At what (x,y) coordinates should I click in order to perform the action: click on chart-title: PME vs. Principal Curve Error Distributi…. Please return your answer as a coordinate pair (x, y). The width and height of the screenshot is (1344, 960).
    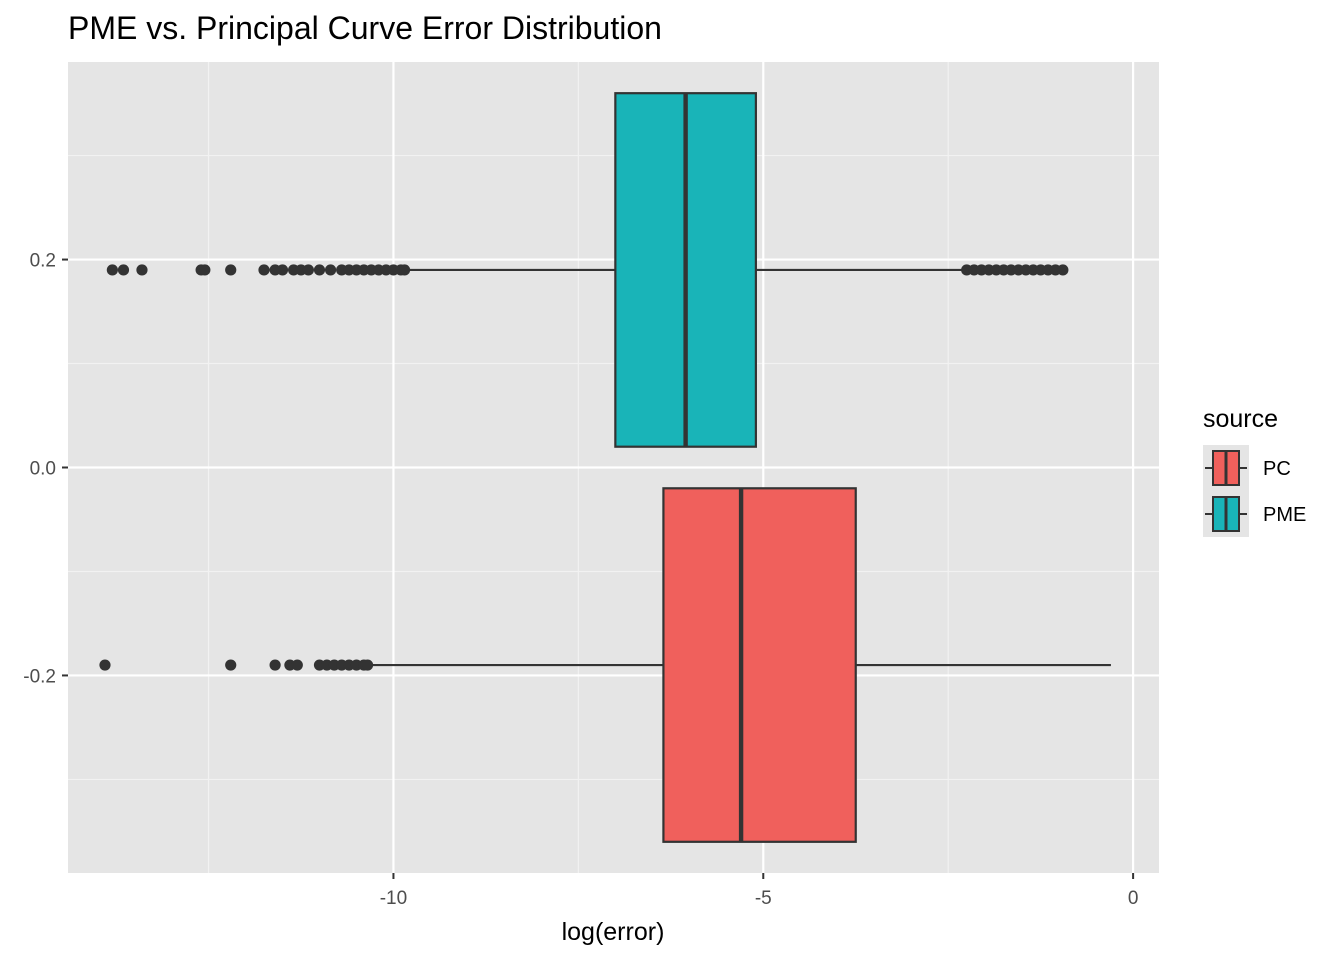
    Looking at the image, I should click on (365, 28).